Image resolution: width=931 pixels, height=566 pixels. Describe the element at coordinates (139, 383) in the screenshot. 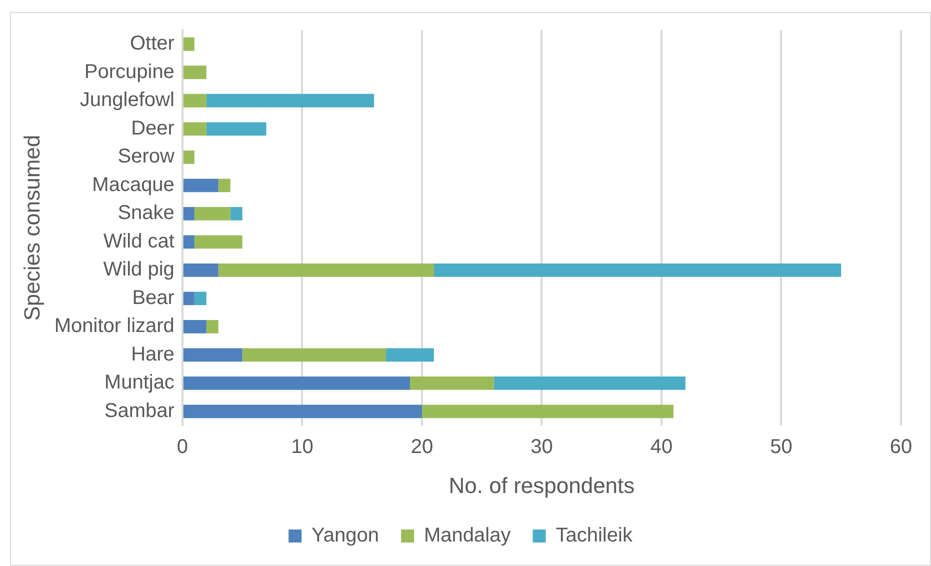

I see `y-tick-label: Muntjac` at that location.